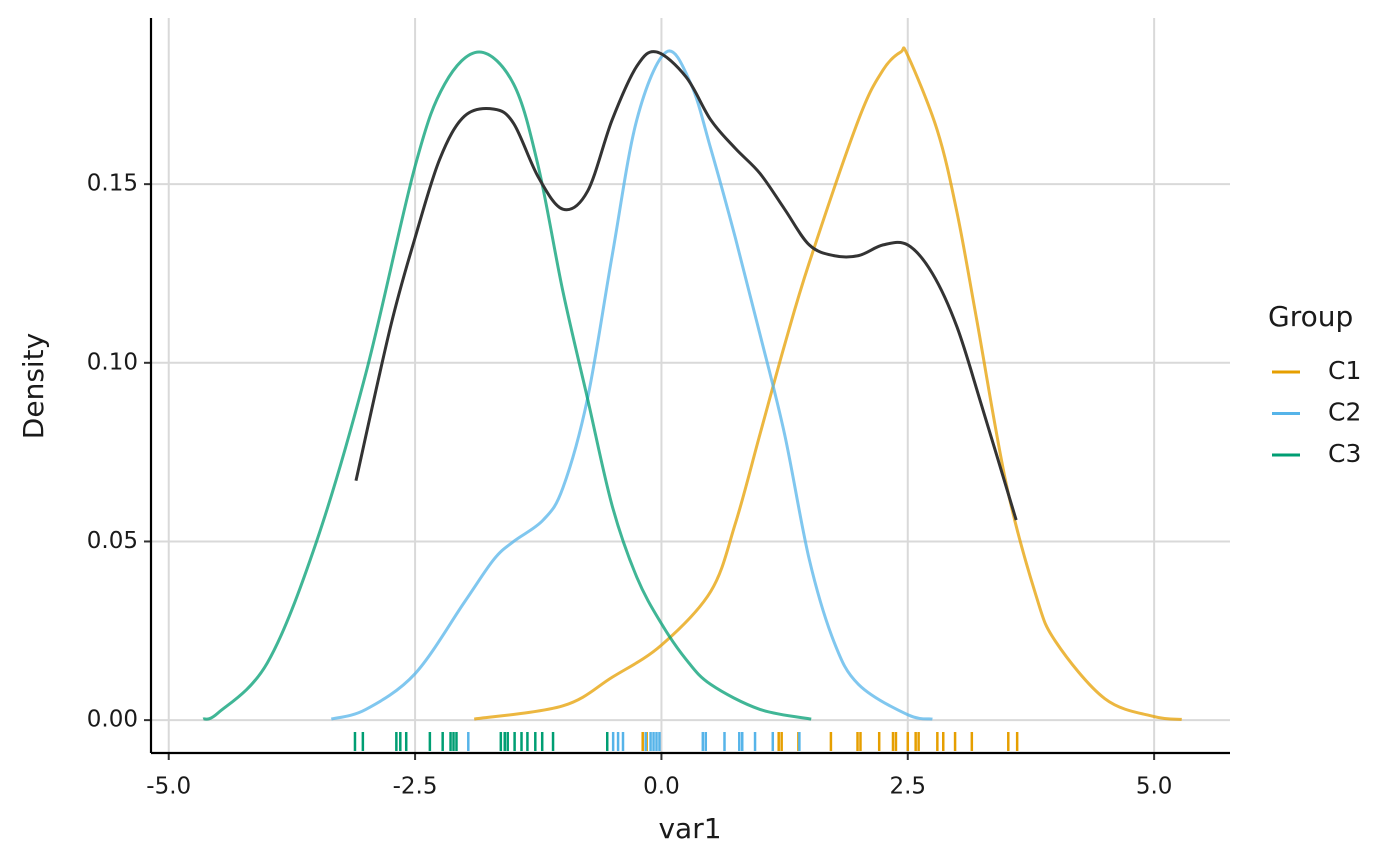  I want to click on legend-label: C2, so click(1344, 412).